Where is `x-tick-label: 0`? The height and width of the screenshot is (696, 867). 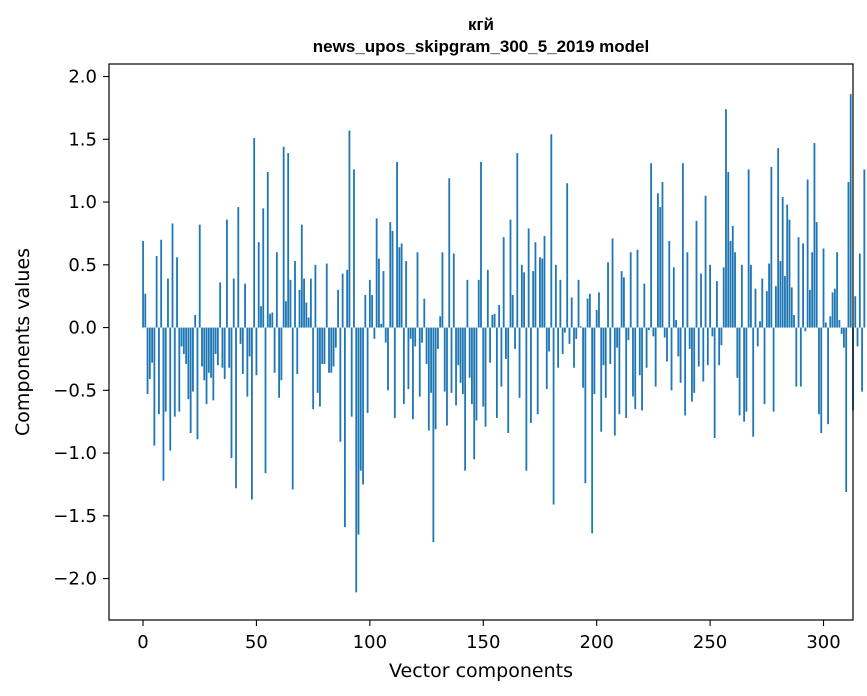
x-tick-label: 0 is located at coordinates (142, 642).